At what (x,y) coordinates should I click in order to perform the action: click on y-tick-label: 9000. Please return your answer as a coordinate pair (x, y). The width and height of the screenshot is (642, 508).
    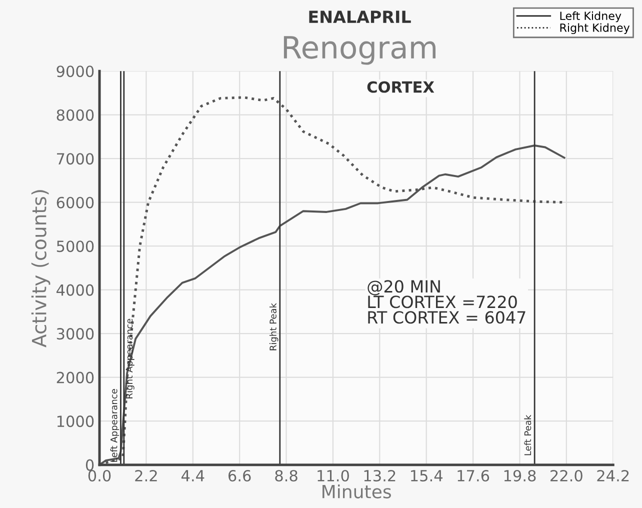
    Looking at the image, I should click on (75, 72).